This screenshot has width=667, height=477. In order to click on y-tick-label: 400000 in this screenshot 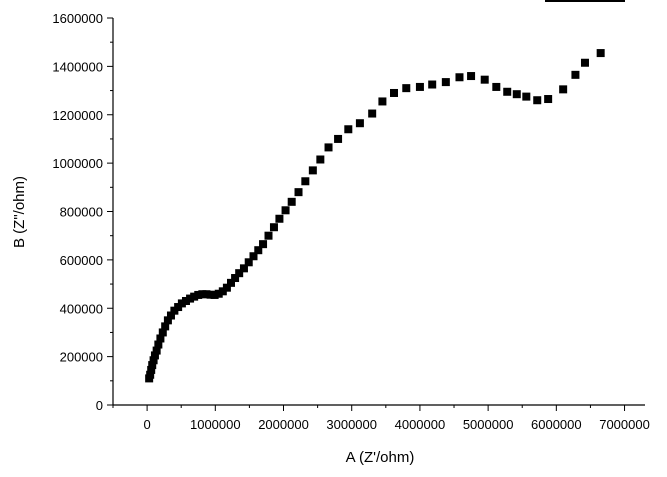, I will do `click(81, 308)`.